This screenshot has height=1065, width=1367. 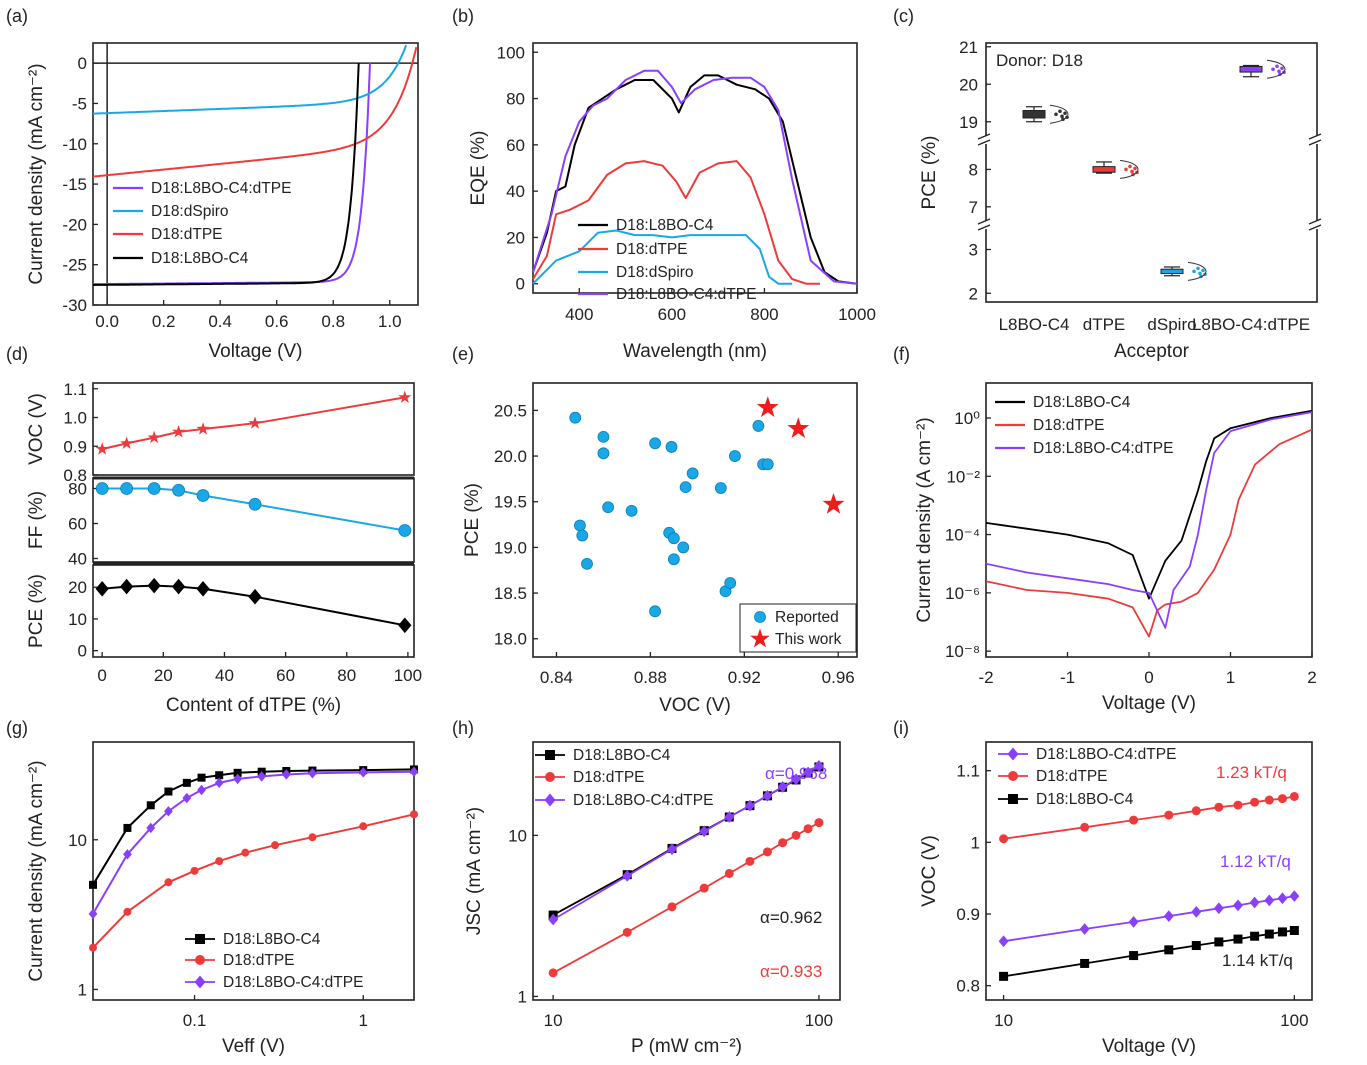 What do you see at coordinates (622, 755) in the screenshot?
I see `legend-h-0: D18:L8BO-C4` at bounding box center [622, 755].